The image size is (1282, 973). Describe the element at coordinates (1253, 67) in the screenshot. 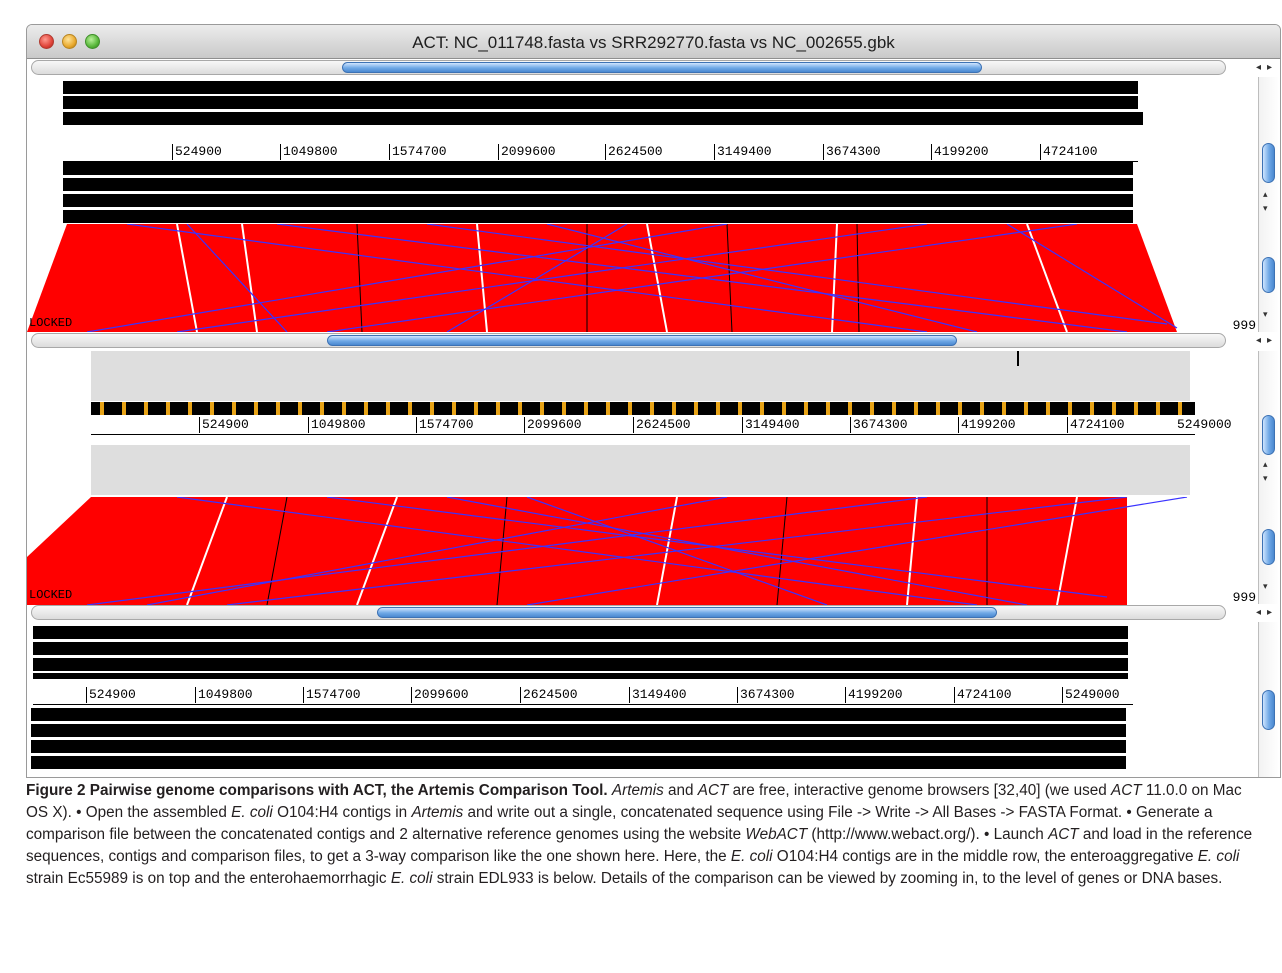

I see `top-scroll-arrows: ◂▸` at that location.